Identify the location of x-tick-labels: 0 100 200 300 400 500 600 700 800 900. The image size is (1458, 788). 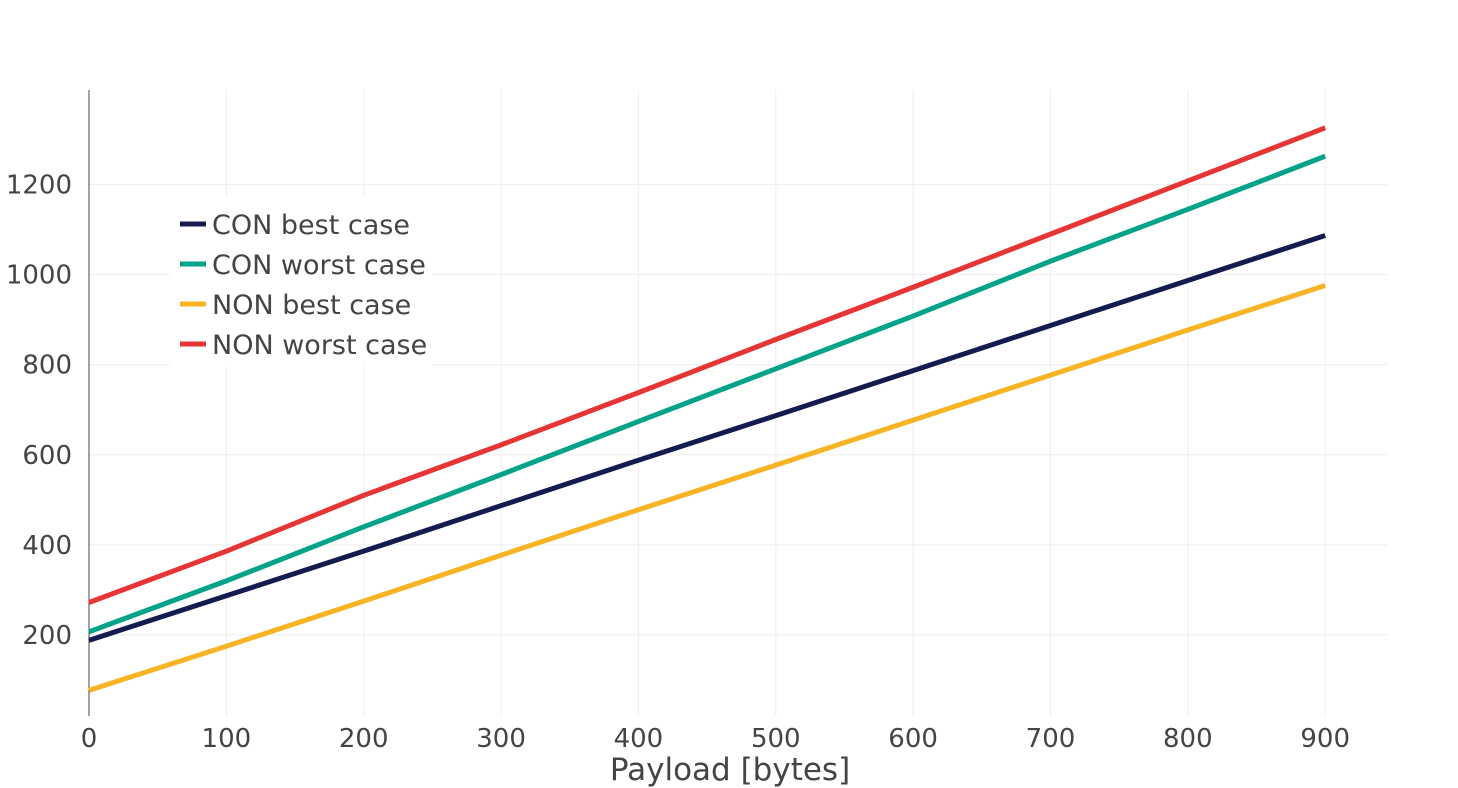
(715, 739).